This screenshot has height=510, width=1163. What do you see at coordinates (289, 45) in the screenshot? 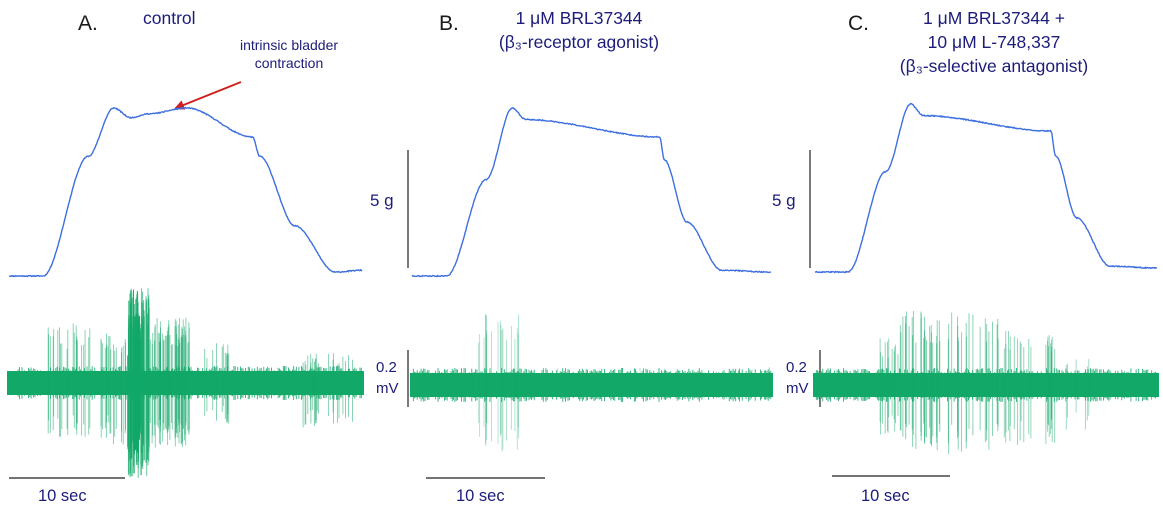
I see `annotation-line1: intrinsic bladder` at bounding box center [289, 45].